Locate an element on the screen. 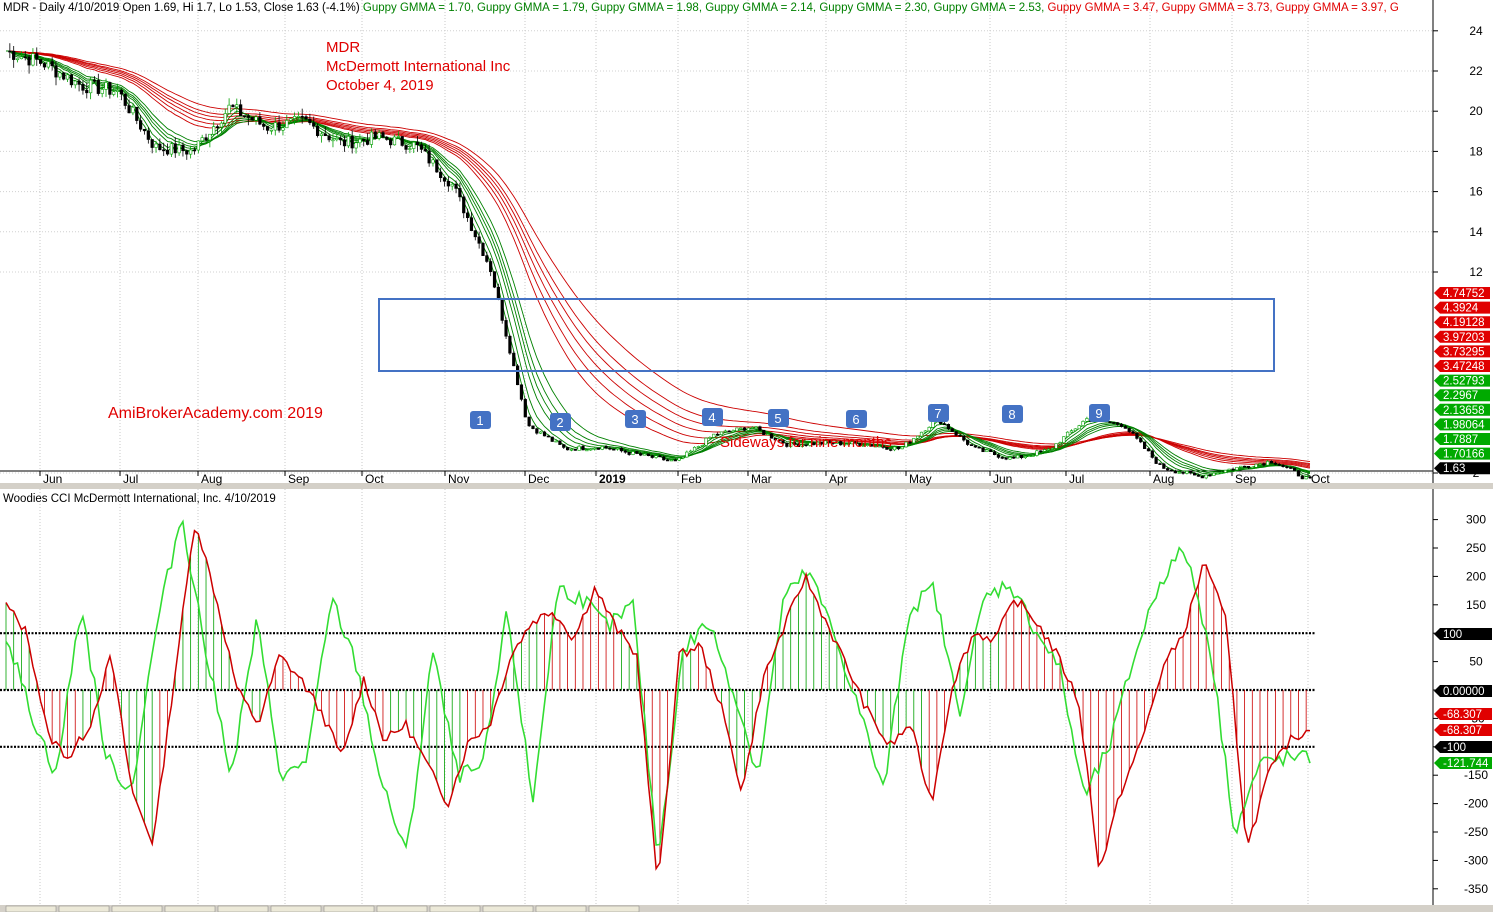 Image resolution: width=1493 pixels, height=912 pixels. price-axis-value-label: 1.7887 is located at coordinates (1462, 439).